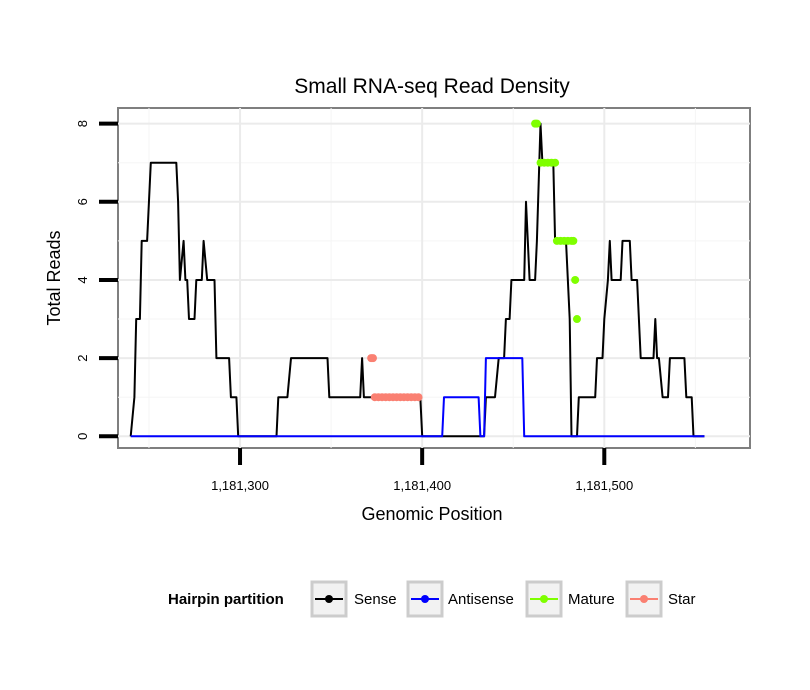 Image resolution: width=810 pixels, height=690 pixels. Describe the element at coordinates (82, 201) in the screenshot. I see `y-tick-label: 6` at that location.